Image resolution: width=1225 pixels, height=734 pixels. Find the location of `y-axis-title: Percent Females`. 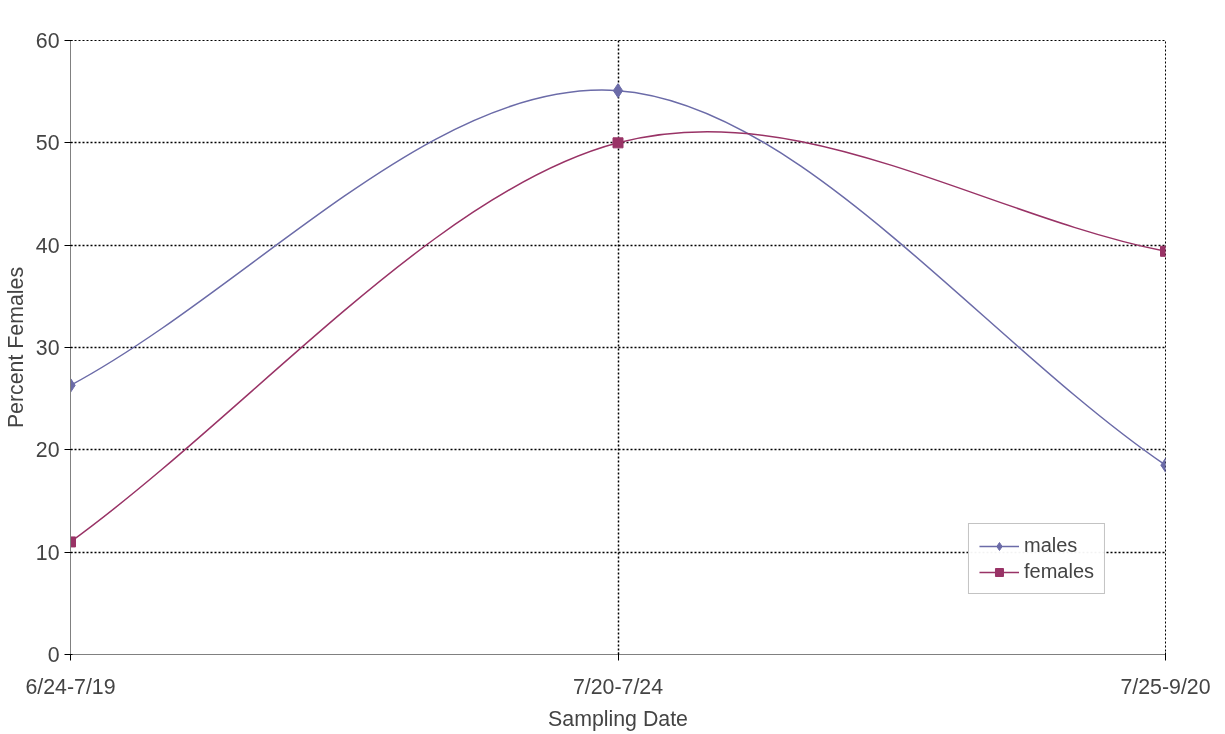

y-axis-title: Percent Females is located at coordinates (15, 347).